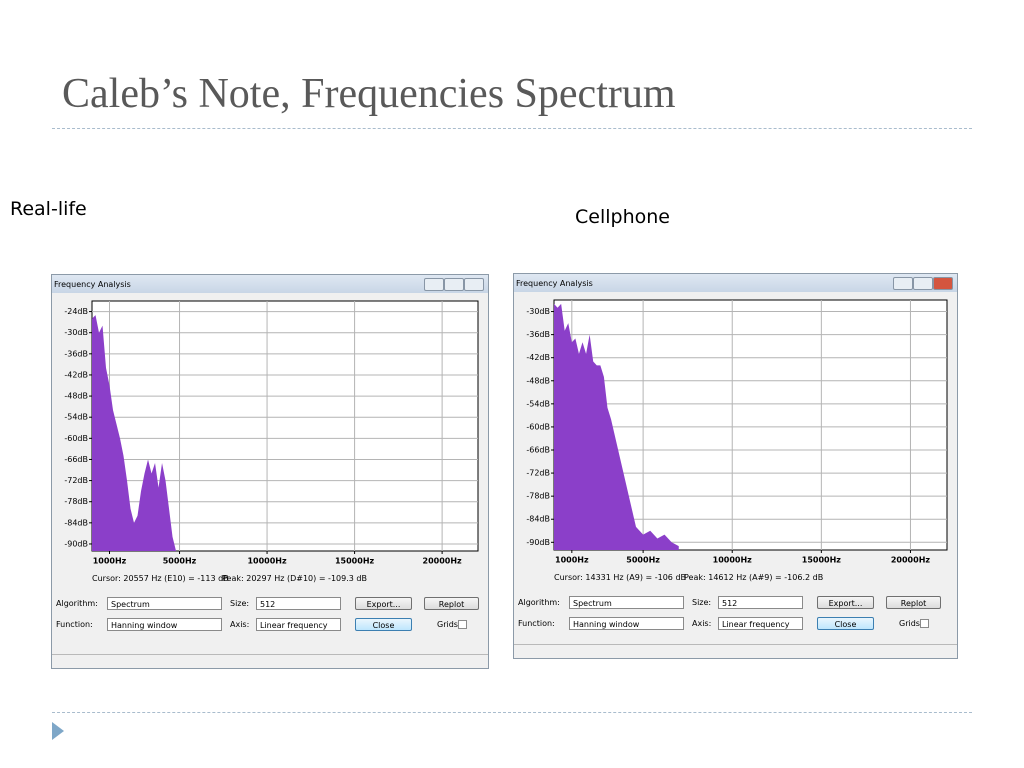 This screenshot has width=1024, height=768. Describe the element at coordinates (160, 578) in the screenshot. I see `cursor-readout: Cursor: 20557 Hz (E10) = -113 dB` at that location.